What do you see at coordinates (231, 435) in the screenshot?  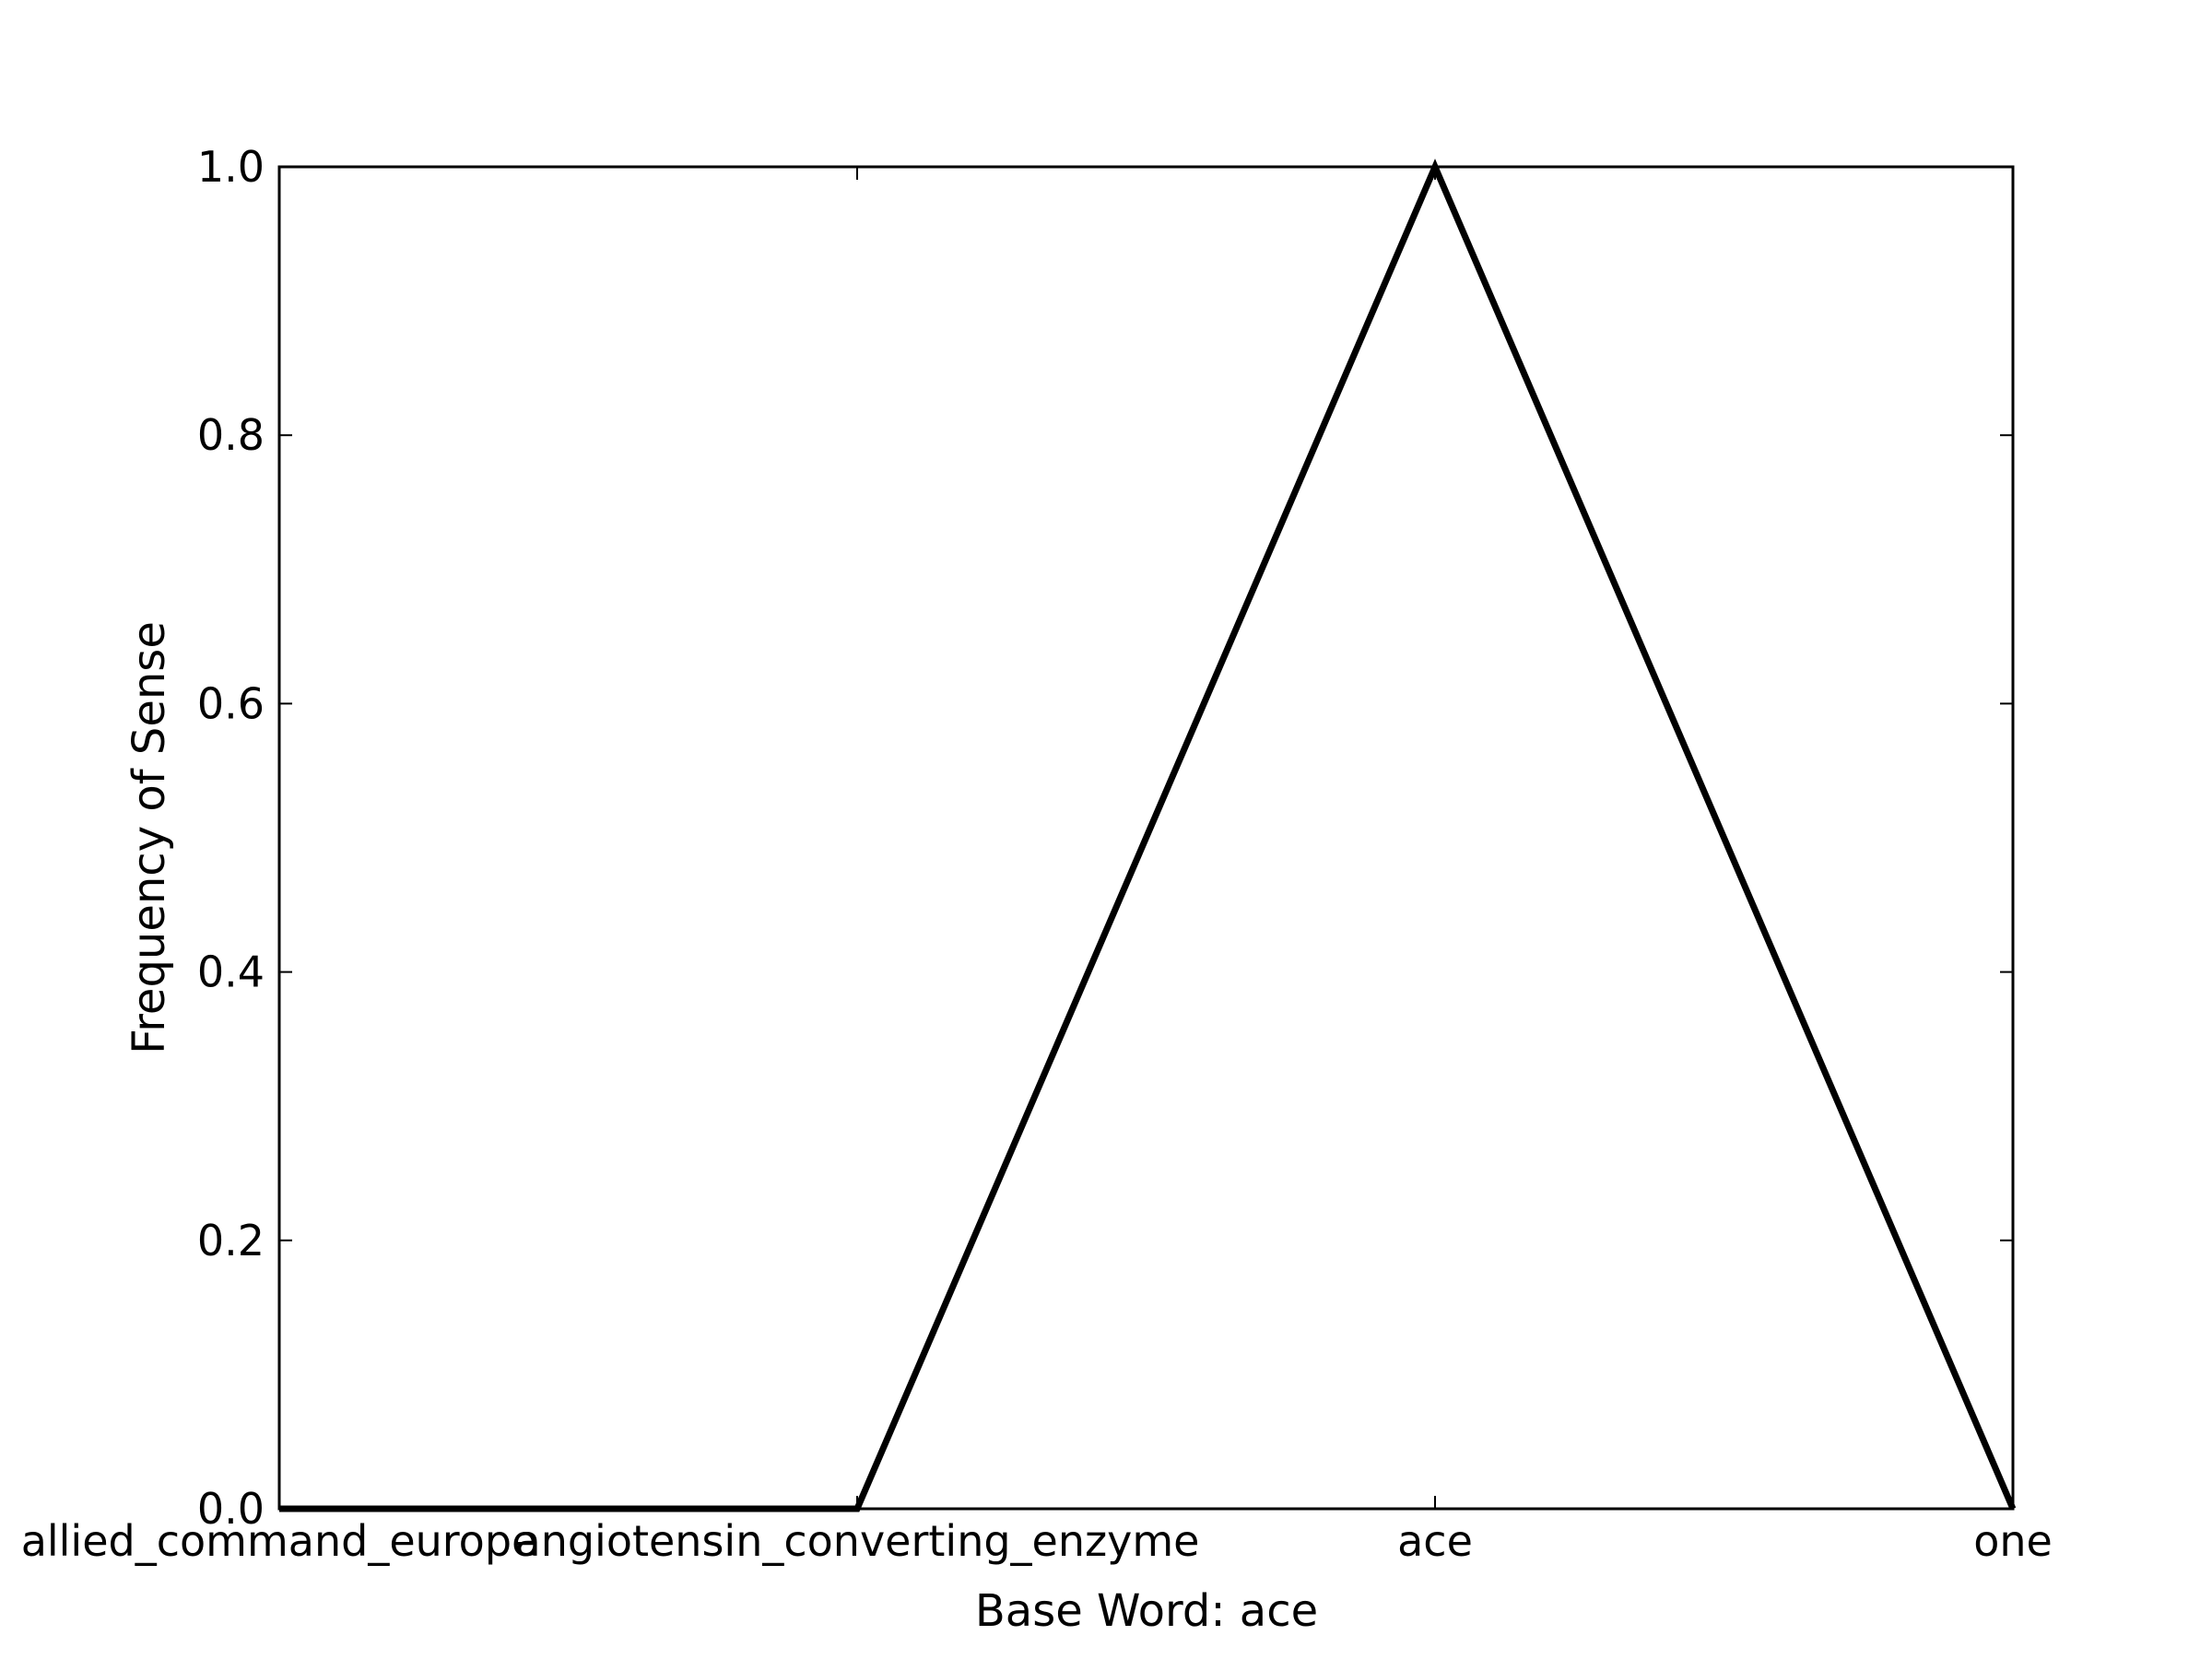 I see `y-tick-label: 0.8` at bounding box center [231, 435].